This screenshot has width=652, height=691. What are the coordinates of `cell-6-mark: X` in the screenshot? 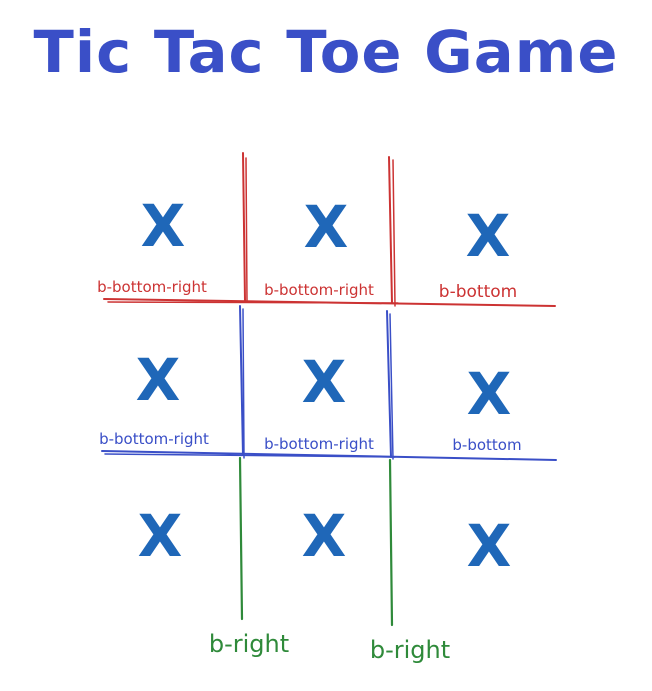 It's located at (489, 394).